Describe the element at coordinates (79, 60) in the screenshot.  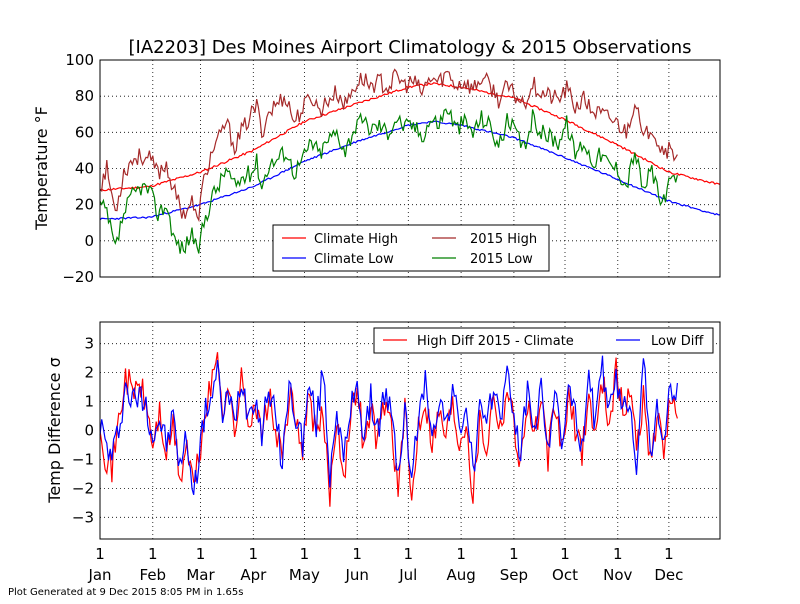
I see `top-y-tick-label: 100` at that location.